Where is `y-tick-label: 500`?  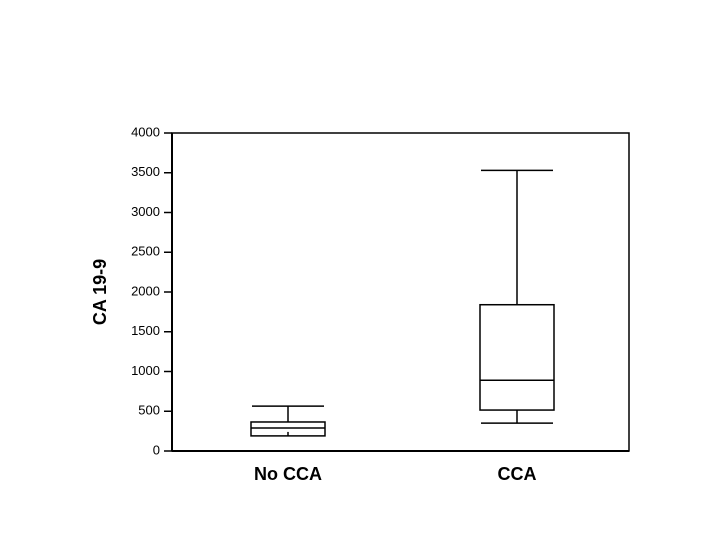 y-tick-label: 500 is located at coordinates (149, 410).